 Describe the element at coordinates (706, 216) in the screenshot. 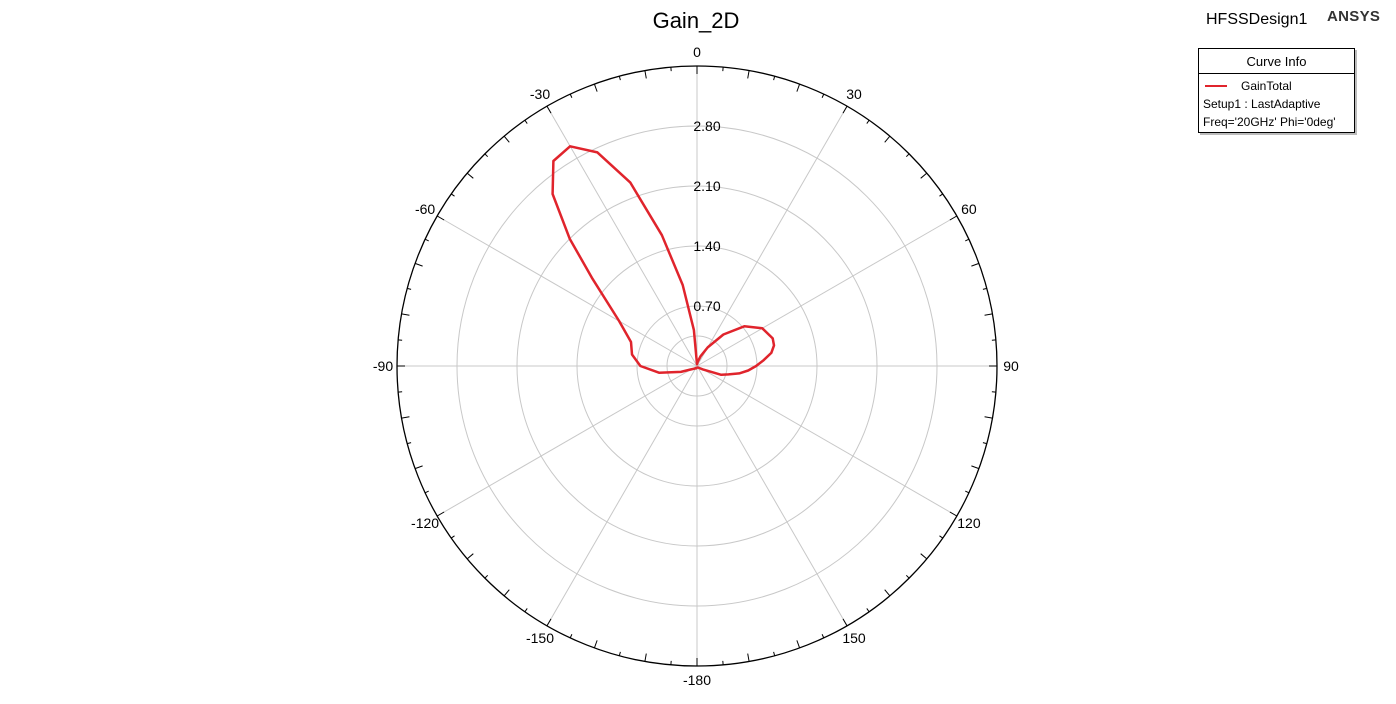

I see `radial-labels: 0.70 1.40 2.10 2.80` at that location.